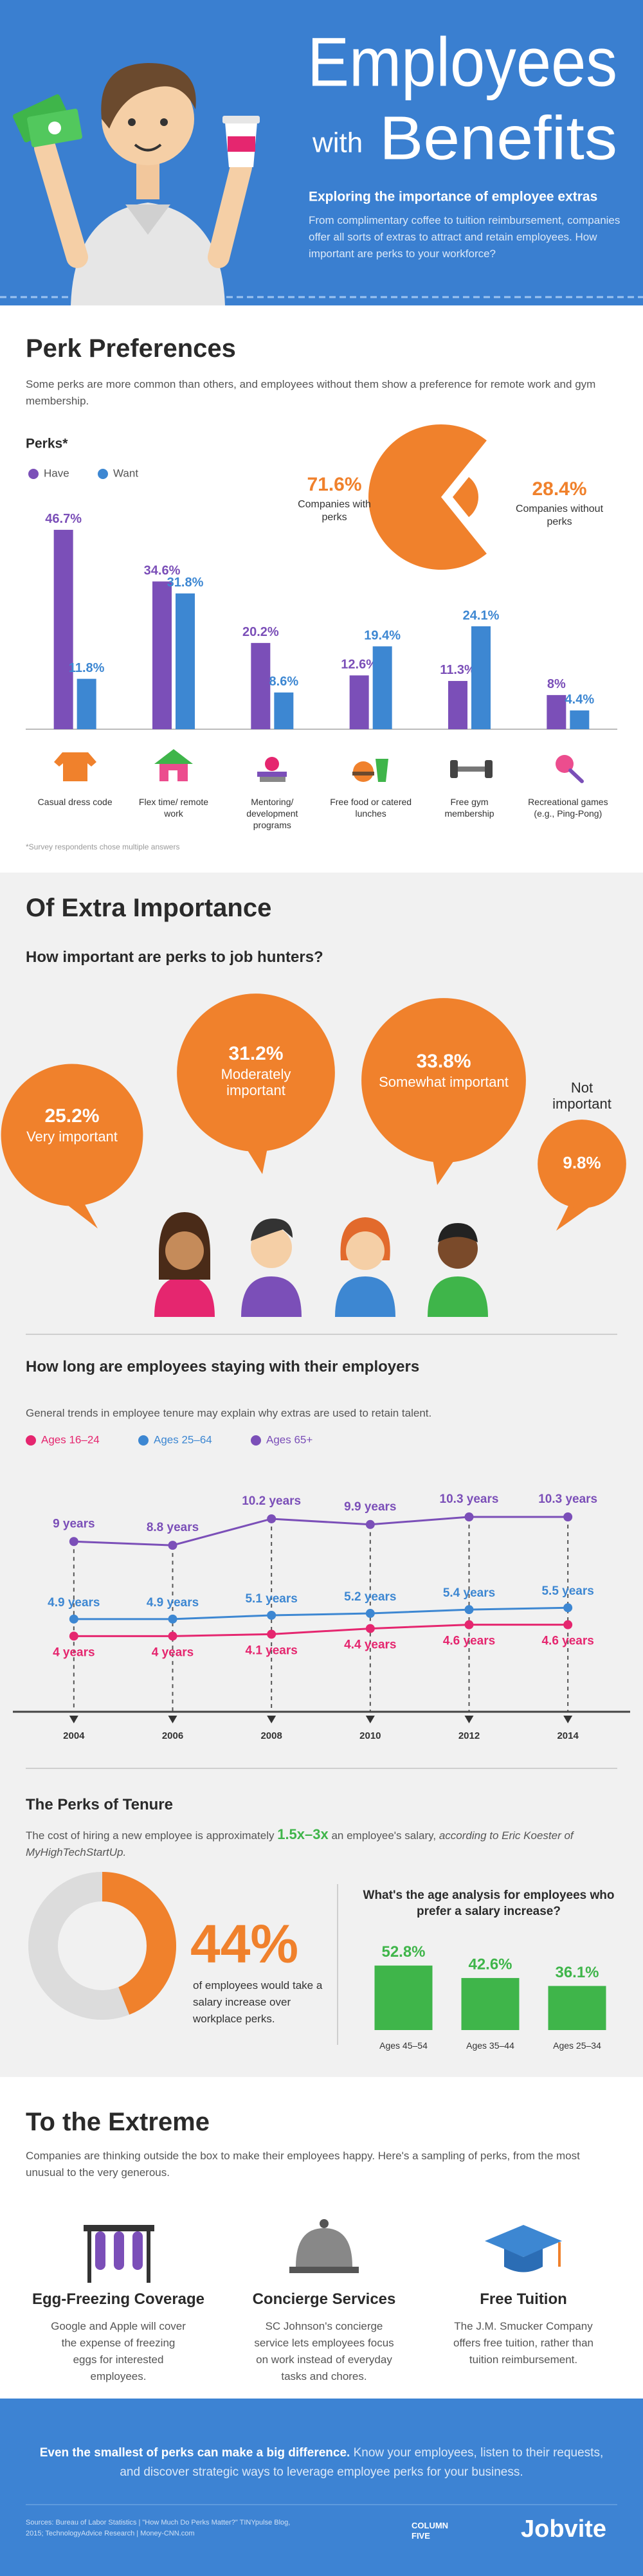  I want to click on value-label: 34.6%, so click(162, 571).